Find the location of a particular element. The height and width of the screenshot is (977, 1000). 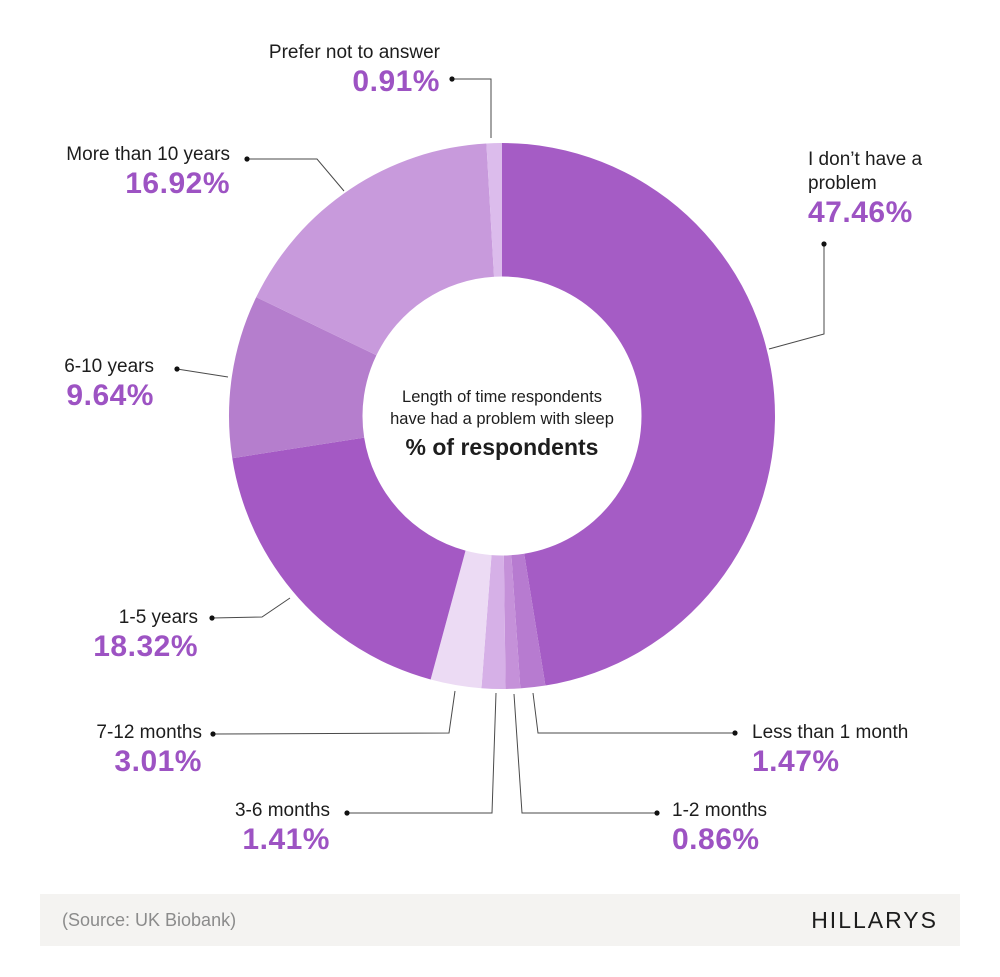

callout-label: 6-10 years is located at coordinates (109, 366).